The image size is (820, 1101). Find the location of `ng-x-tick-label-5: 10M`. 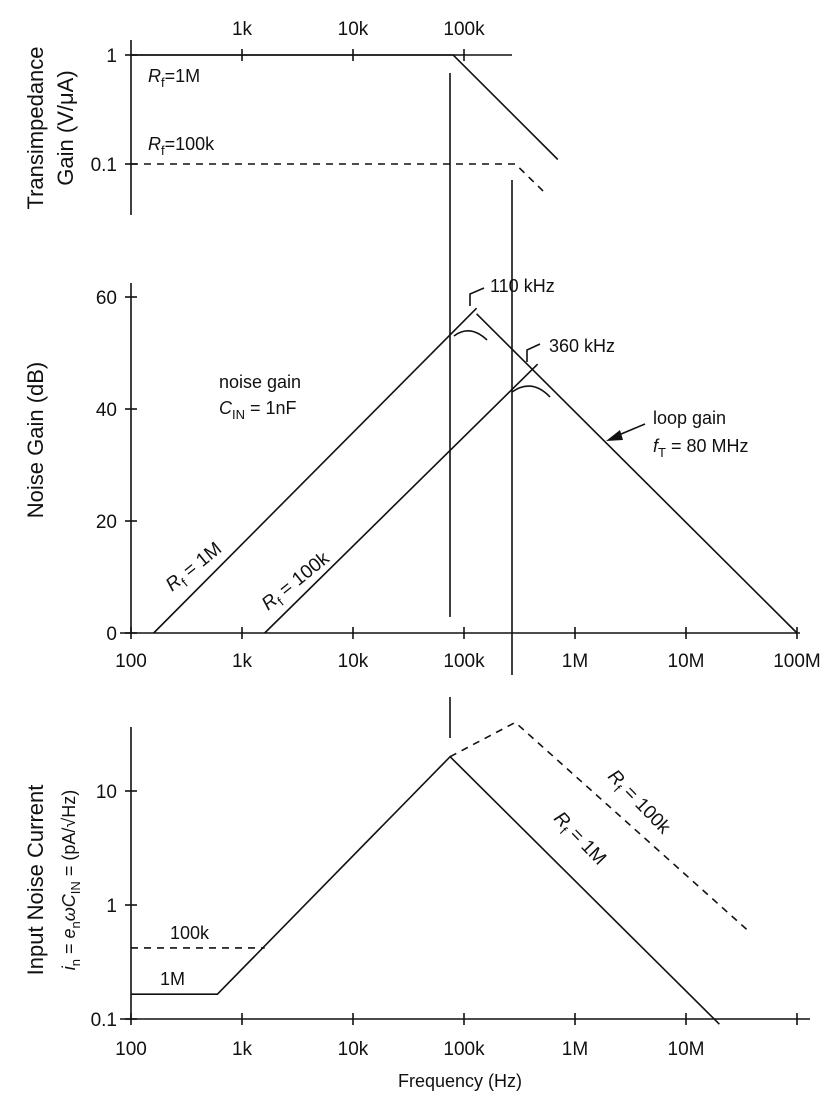

ng-x-tick-label-5: 10M is located at coordinates (686, 661).